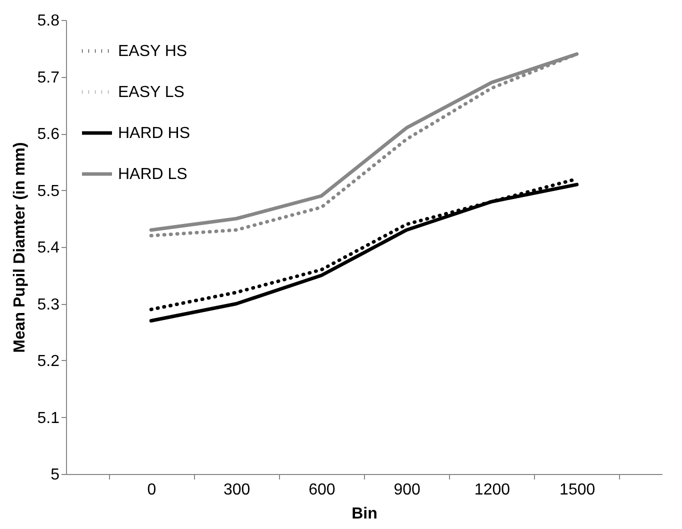  I want to click on y-tick-label: 5.2, so click(48, 361).